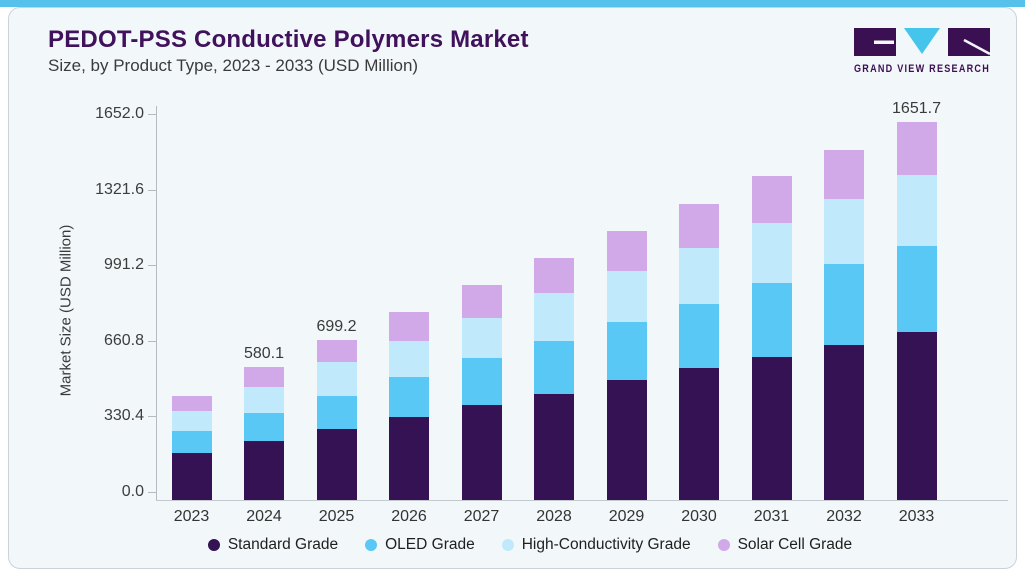  I want to click on legend-item: Solar Cell Grade, so click(785, 545).